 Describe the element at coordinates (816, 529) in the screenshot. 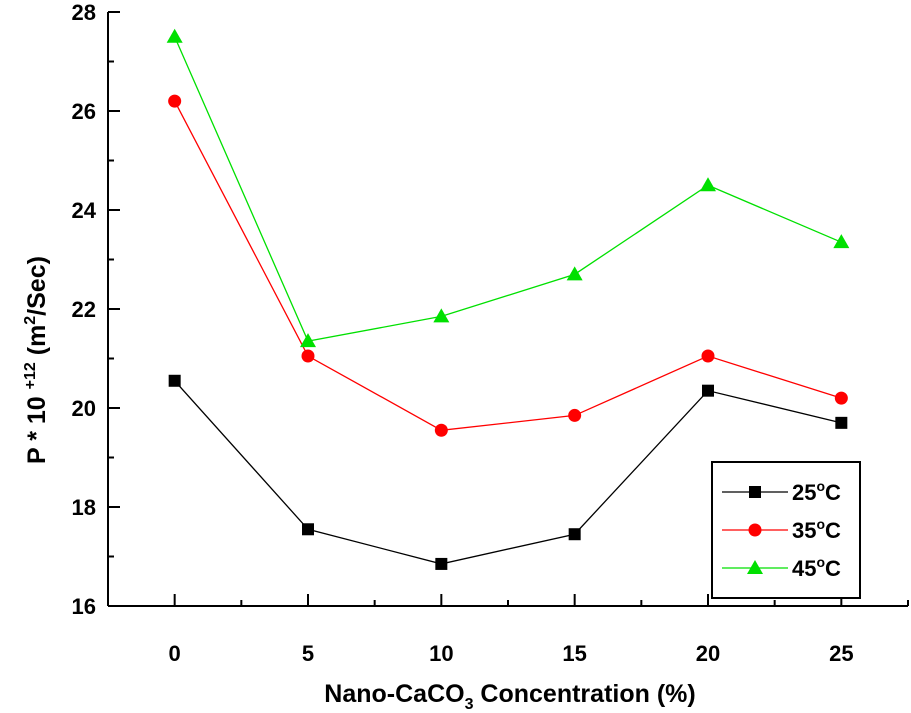

I see `legend-label-35: 35oC` at that location.